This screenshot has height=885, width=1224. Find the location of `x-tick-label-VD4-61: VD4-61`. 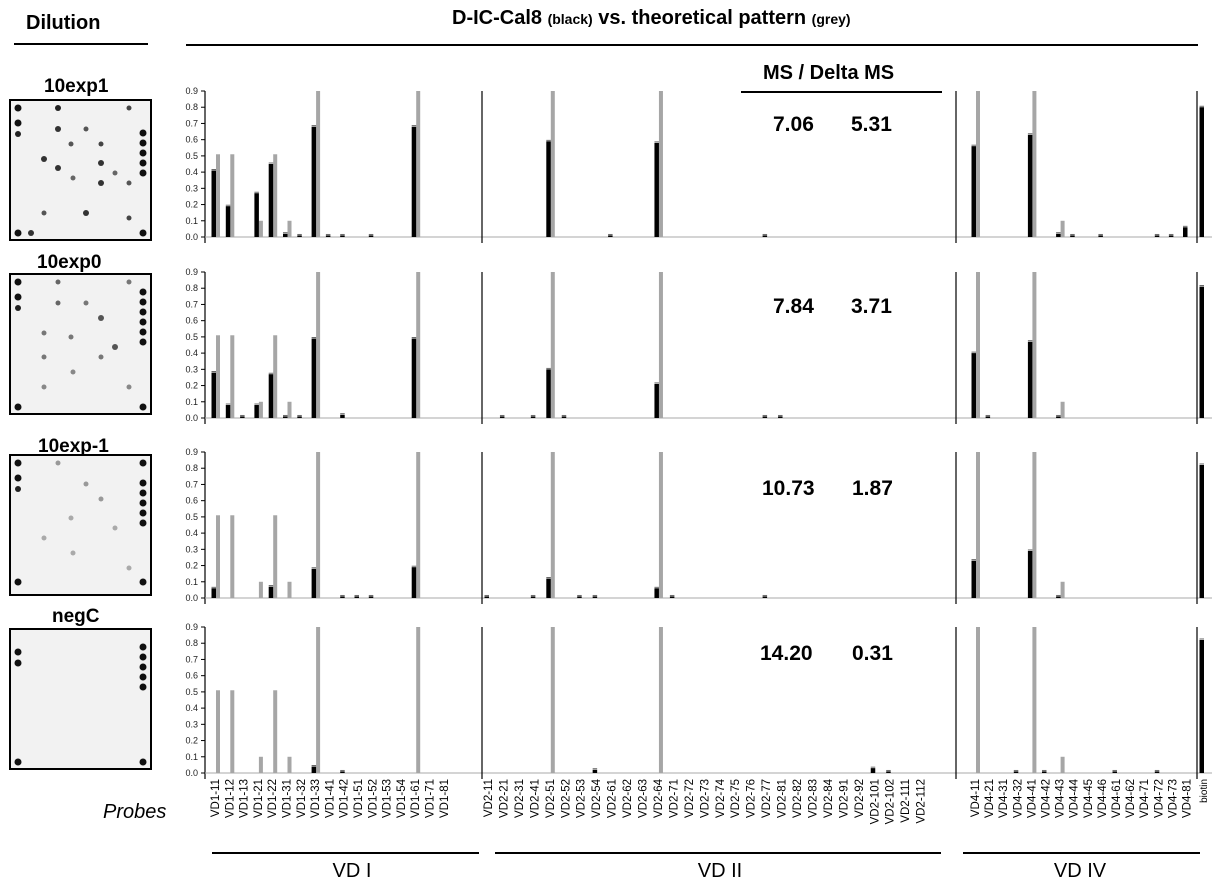

x-tick-label-VD4-61: VD4-61 is located at coordinates (1117, 798).